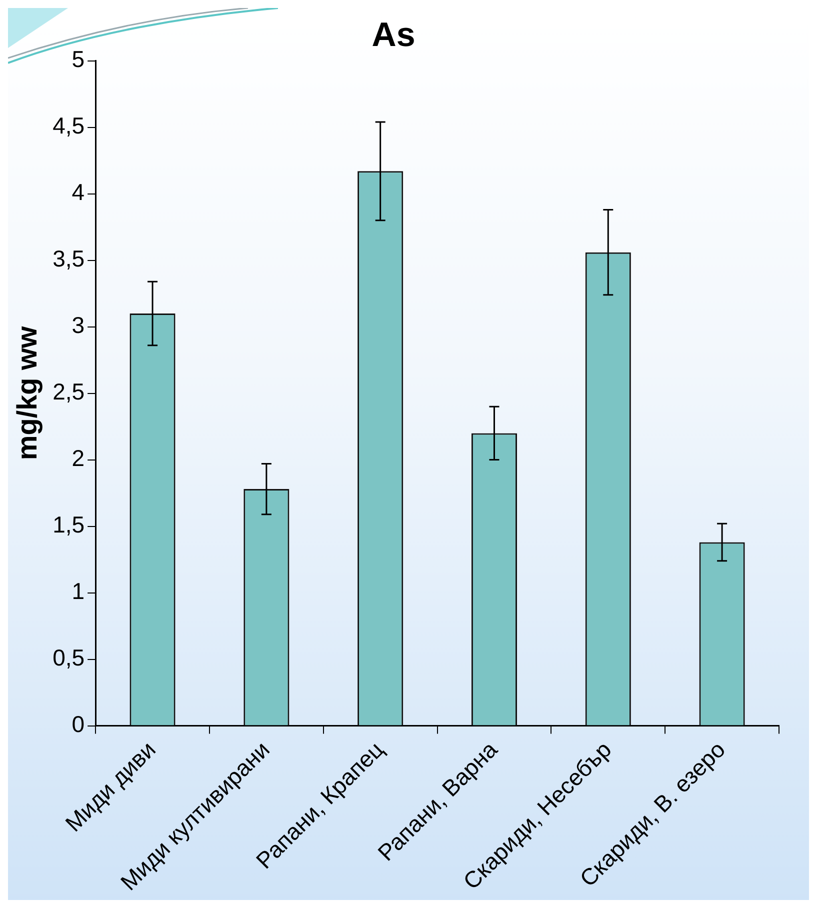  Describe the element at coordinates (78, 325) in the screenshot. I see `y-tick-label: 3` at that location.